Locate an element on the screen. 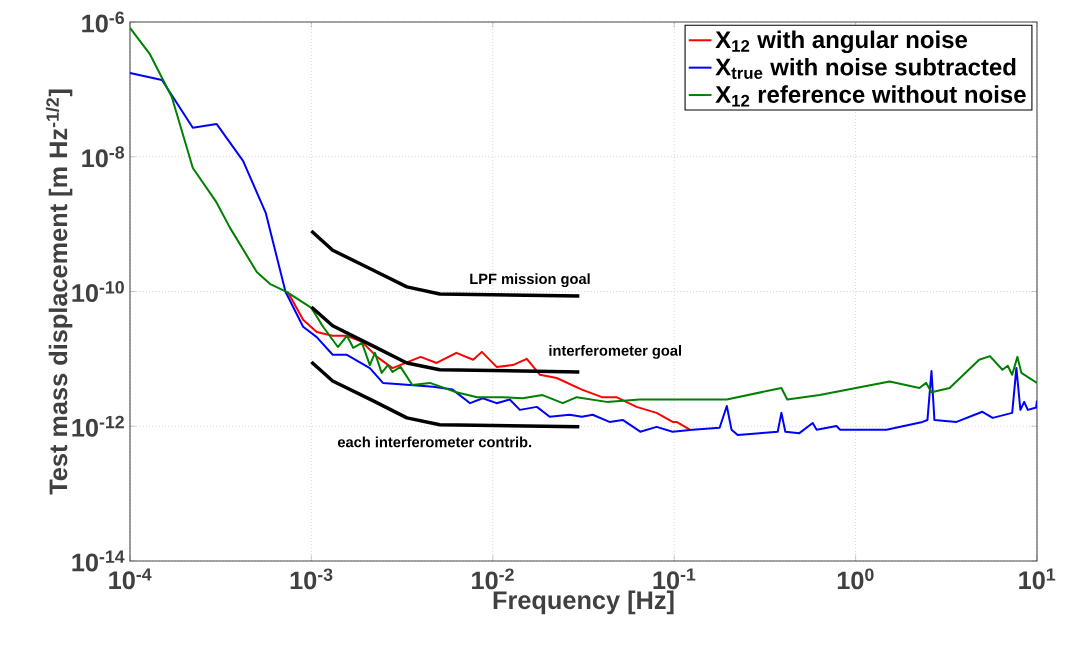  x-tick-label: 10$^{-1}$ is located at coordinates (674, 579).